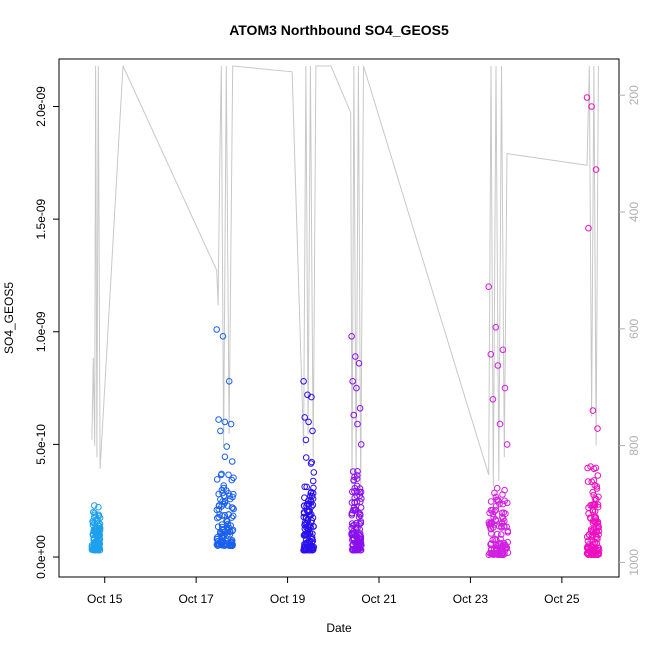 The width and height of the screenshot is (650, 655). I want to click on y-tick-label: 5.0e-10, so click(41, 444).